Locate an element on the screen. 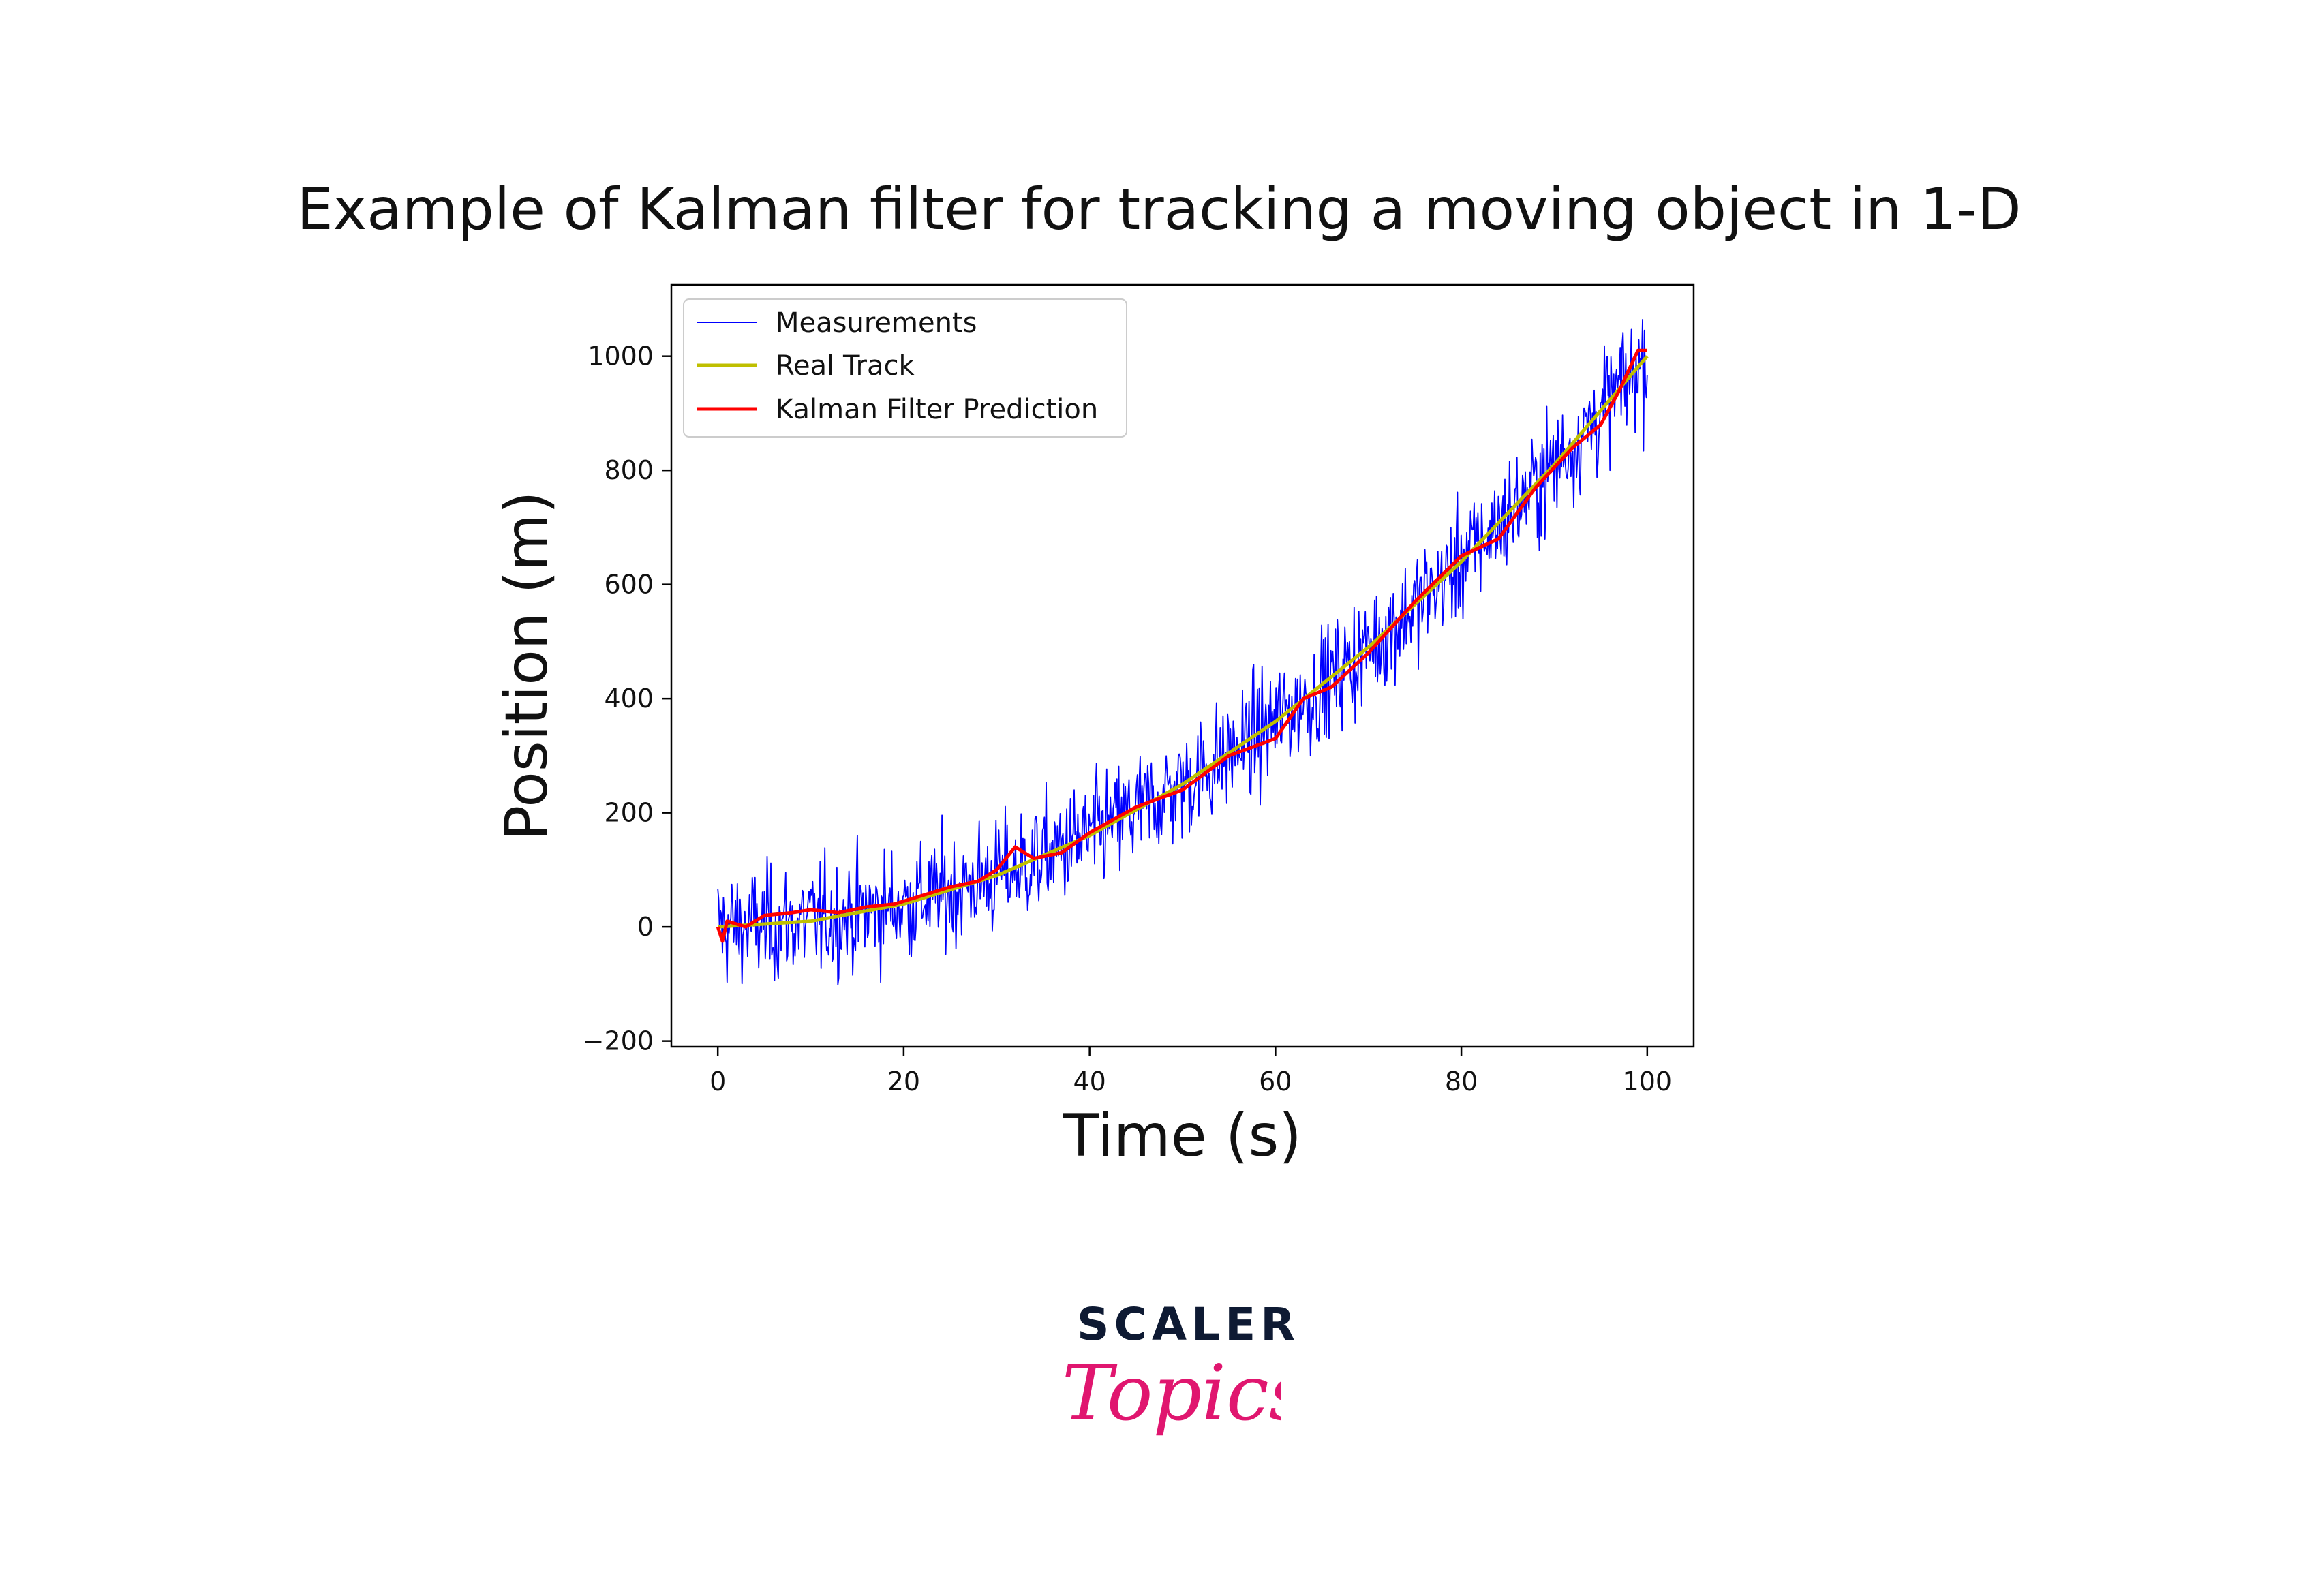 Image resolution: width=2318 pixels, height=1596 pixels. logo-topics-script: Topics is located at coordinates (1171, 1394).